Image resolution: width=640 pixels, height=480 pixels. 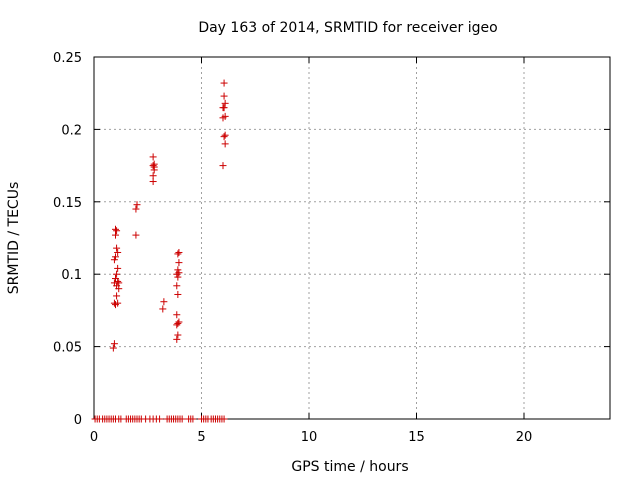 What do you see at coordinates (14, 238) in the screenshot?
I see `y-axis-label: SRMTID / TECUs` at bounding box center [14, 238].